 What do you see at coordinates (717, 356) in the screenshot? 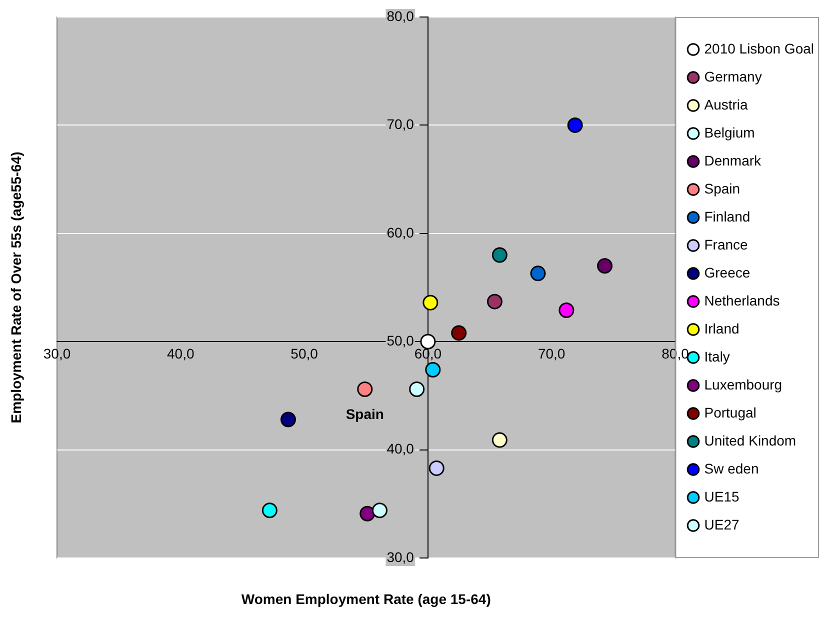
I see `legend-label: Italy` at bounding box center [717, 356].